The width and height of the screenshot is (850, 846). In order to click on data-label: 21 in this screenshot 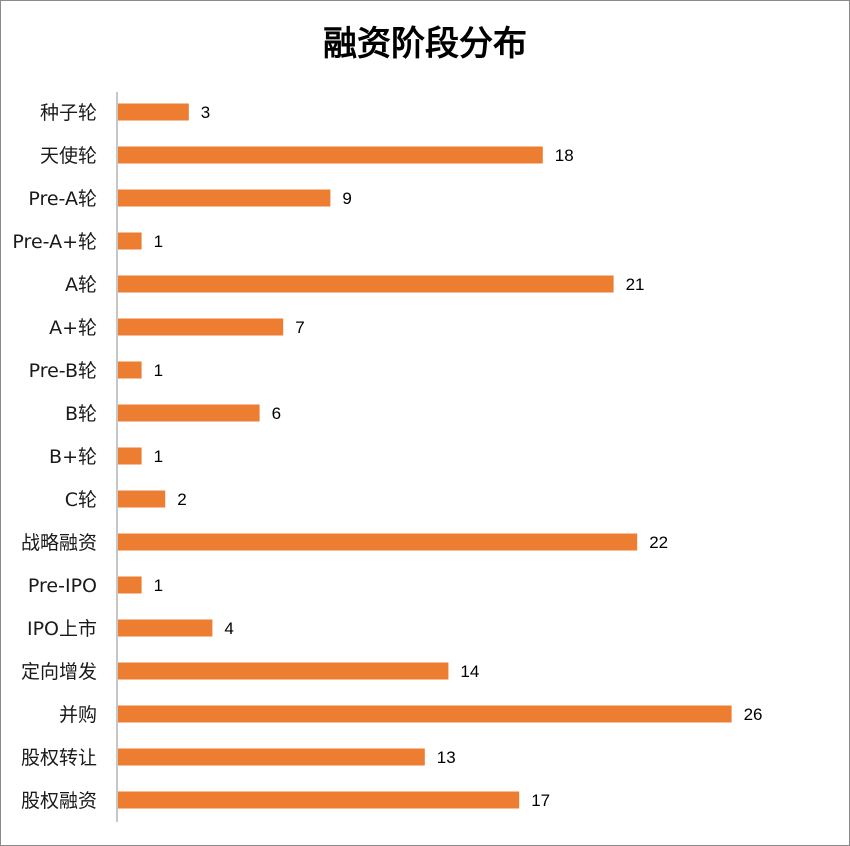, I will do `click(635, 284)`.